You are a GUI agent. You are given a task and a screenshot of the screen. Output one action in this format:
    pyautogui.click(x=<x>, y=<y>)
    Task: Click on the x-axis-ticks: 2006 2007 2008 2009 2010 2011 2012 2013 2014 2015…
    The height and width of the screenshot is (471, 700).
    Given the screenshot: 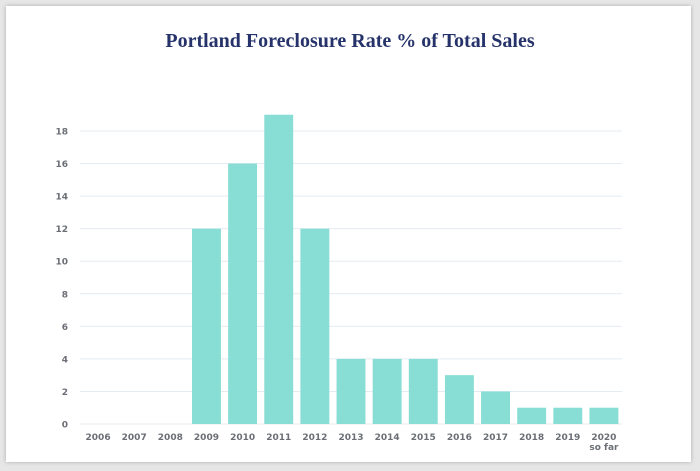 What is the action you would take?
    pyautogui.click(x=353, y=443)
    